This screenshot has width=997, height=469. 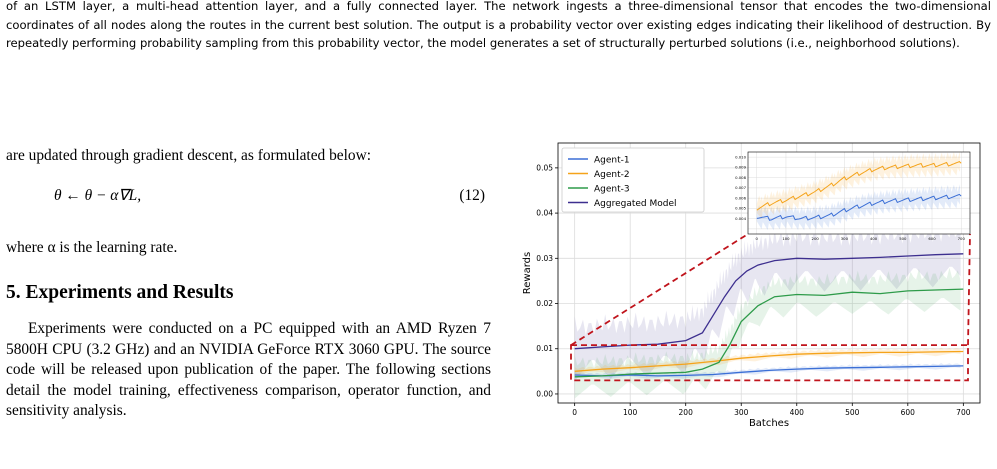 What do you see at coordinates (969, 289) in the screenshot?
I see `zoom-connector-right` at bounding box center [969, 289].